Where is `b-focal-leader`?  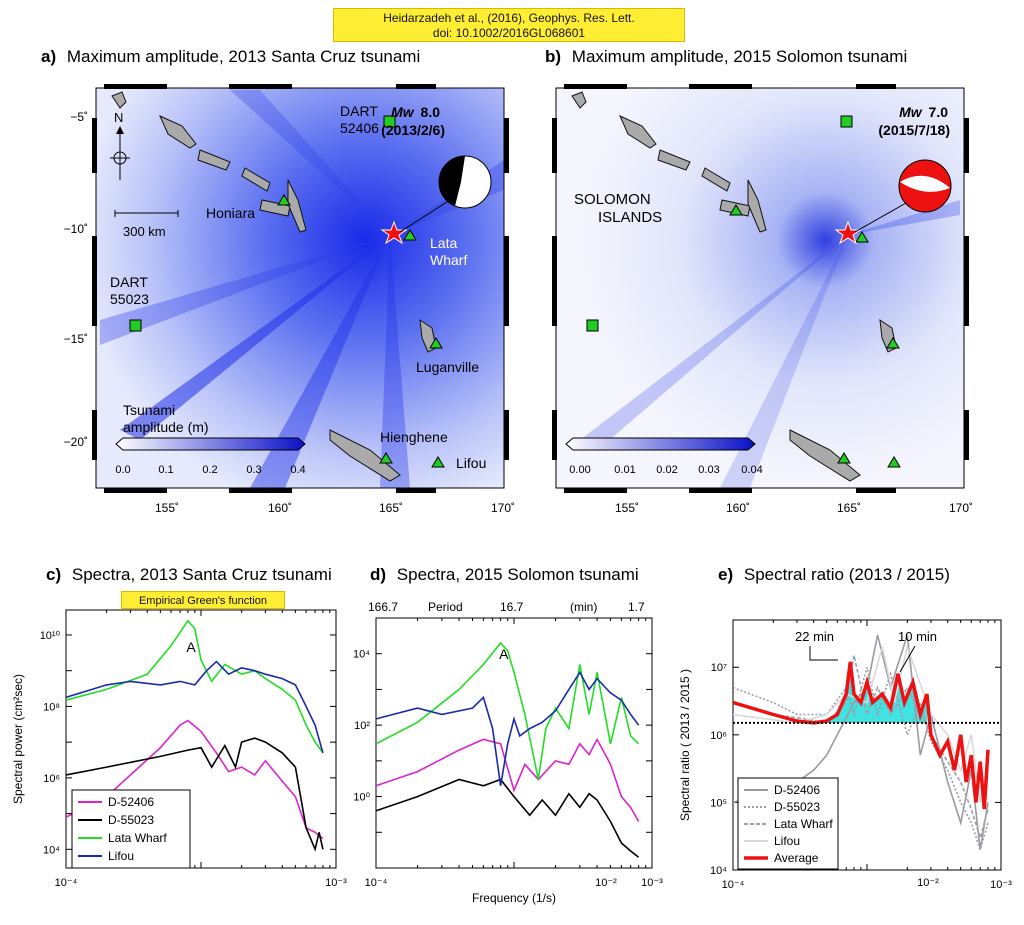 b-focal-leader is located at coordinates (880, 217).